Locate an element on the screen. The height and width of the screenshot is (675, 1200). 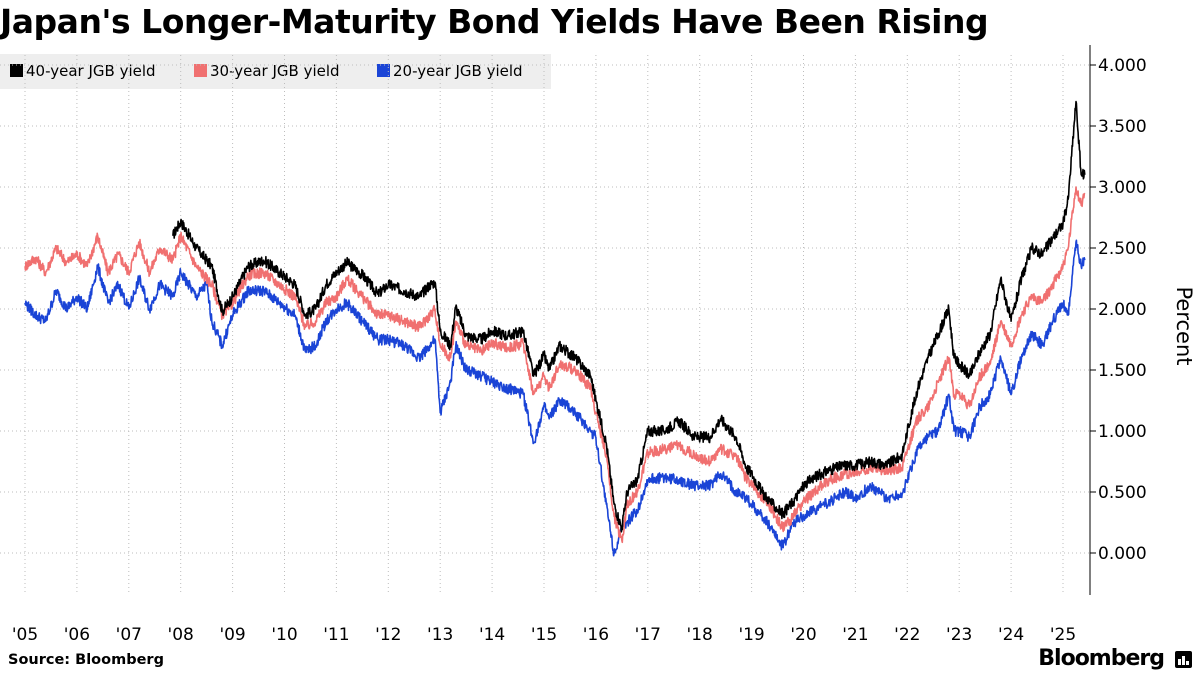
x-tick-label: '19 is located at coordinates (751, 635).